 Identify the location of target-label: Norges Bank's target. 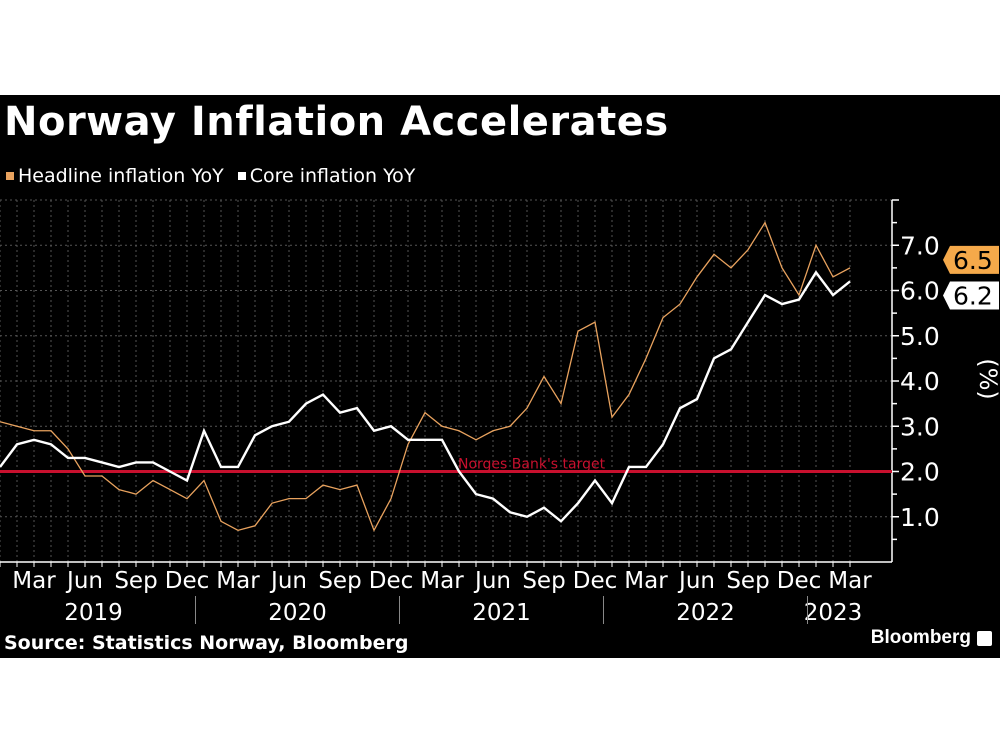
(532, 465).